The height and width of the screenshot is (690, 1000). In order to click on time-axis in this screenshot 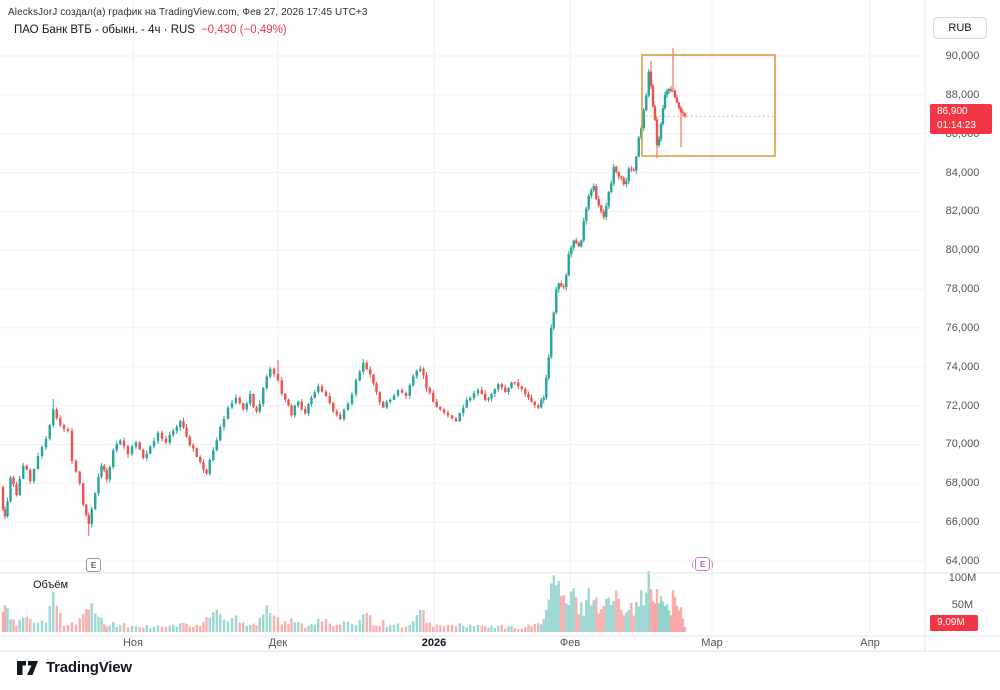, I will do `click(462, 643)`.